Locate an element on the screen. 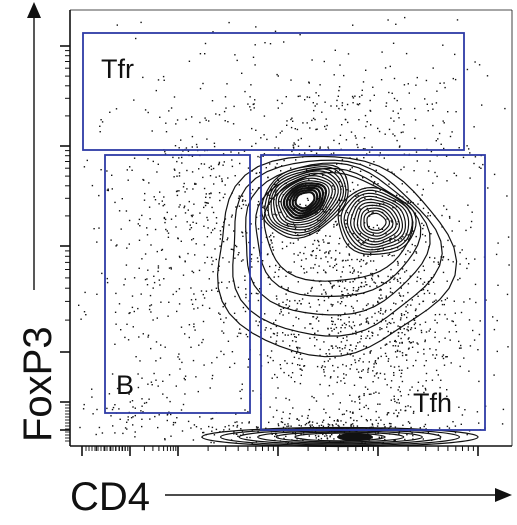 The height and width of the screenshot is (525, 517). gate-label-b: B is located at coordinates (125, 385).